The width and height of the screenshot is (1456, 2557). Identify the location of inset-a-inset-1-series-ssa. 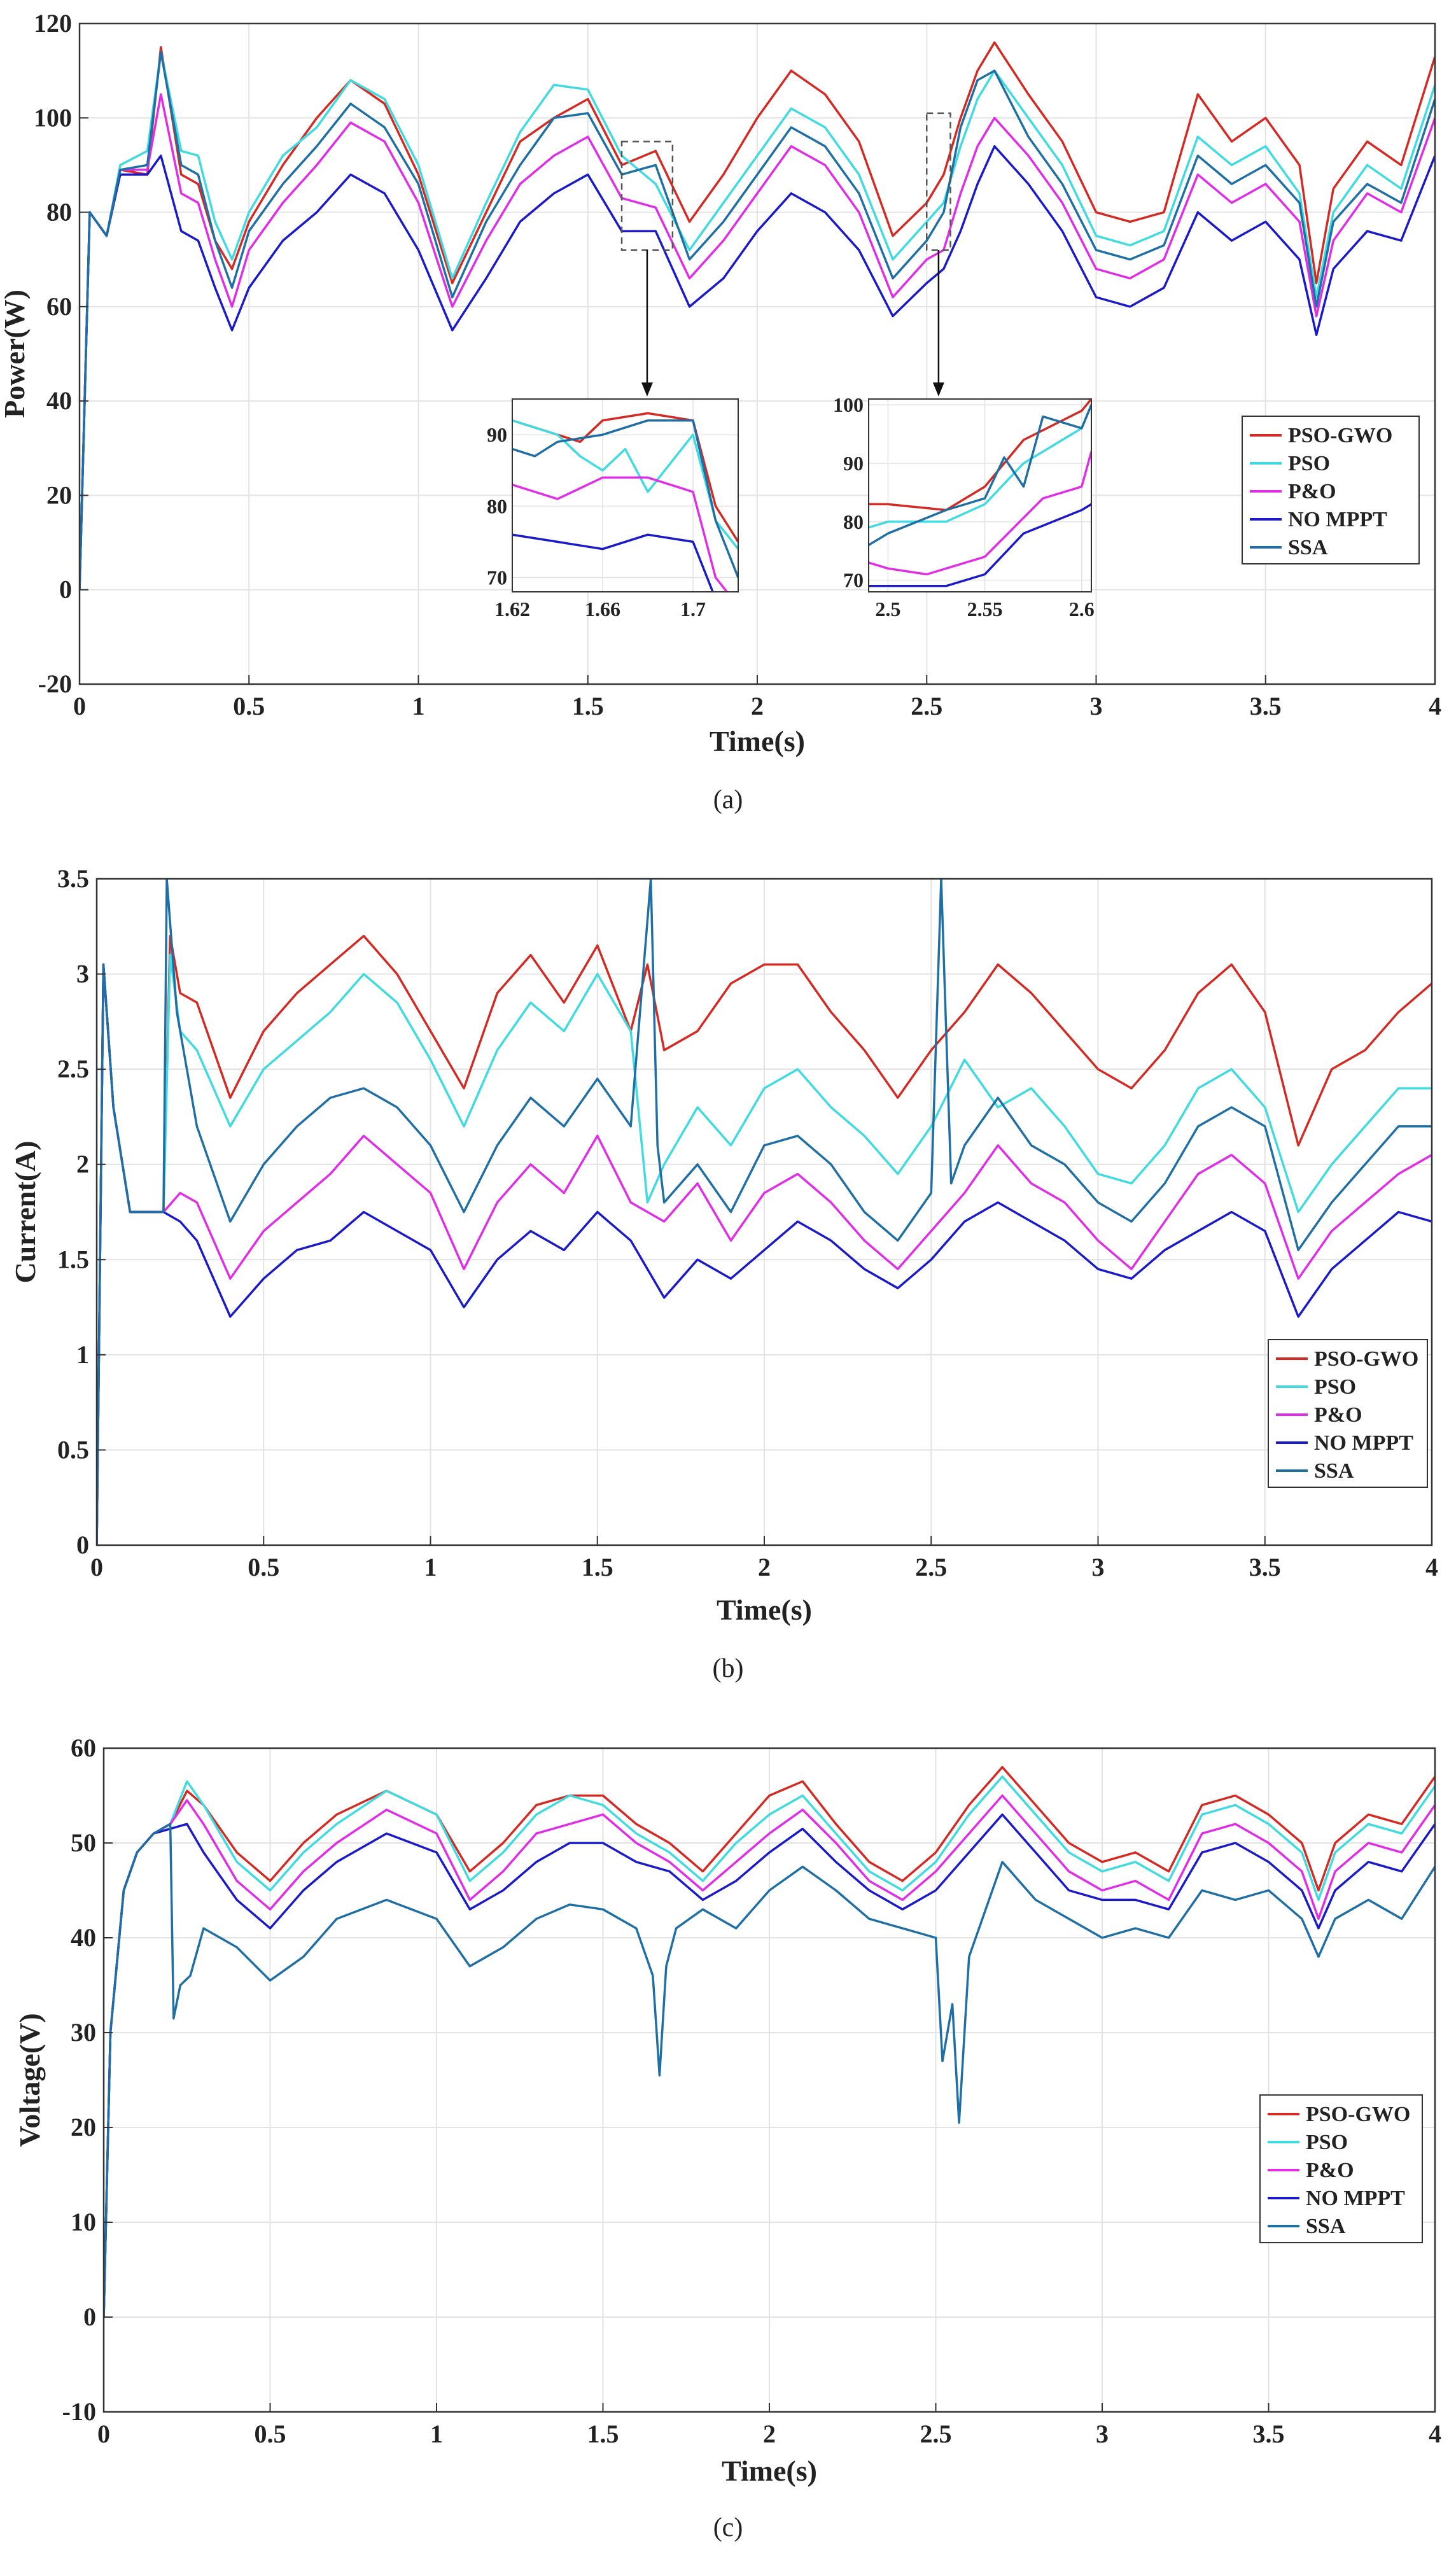
(625, 499).